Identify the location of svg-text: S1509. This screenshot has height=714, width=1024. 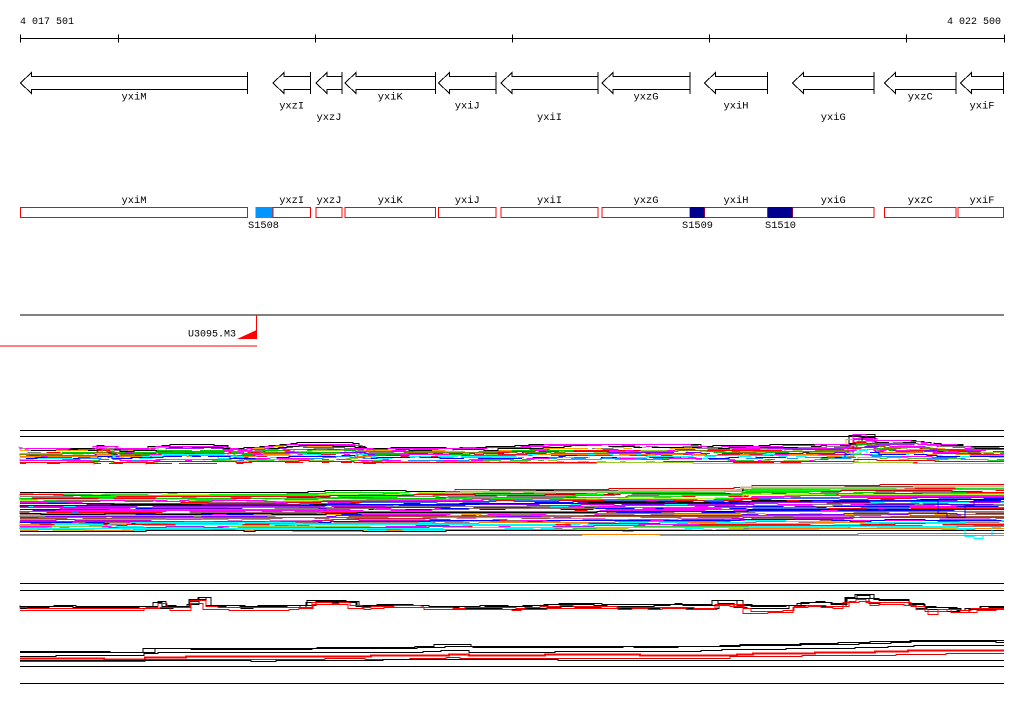
(697, 226).